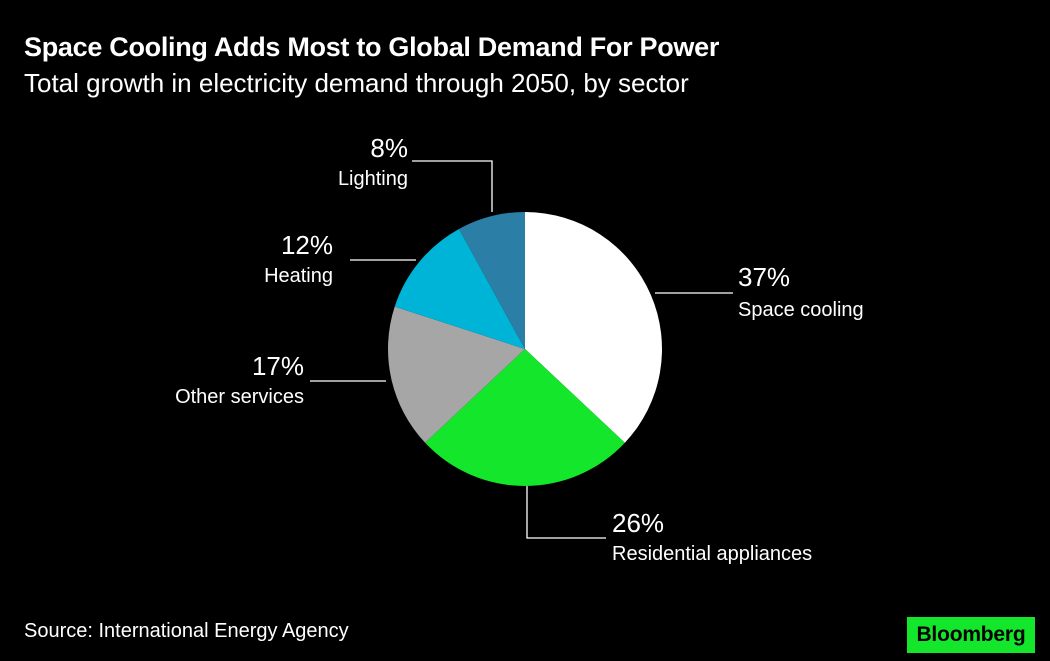  I want to click on data-label-lighting: 8%, so click(389, 148).